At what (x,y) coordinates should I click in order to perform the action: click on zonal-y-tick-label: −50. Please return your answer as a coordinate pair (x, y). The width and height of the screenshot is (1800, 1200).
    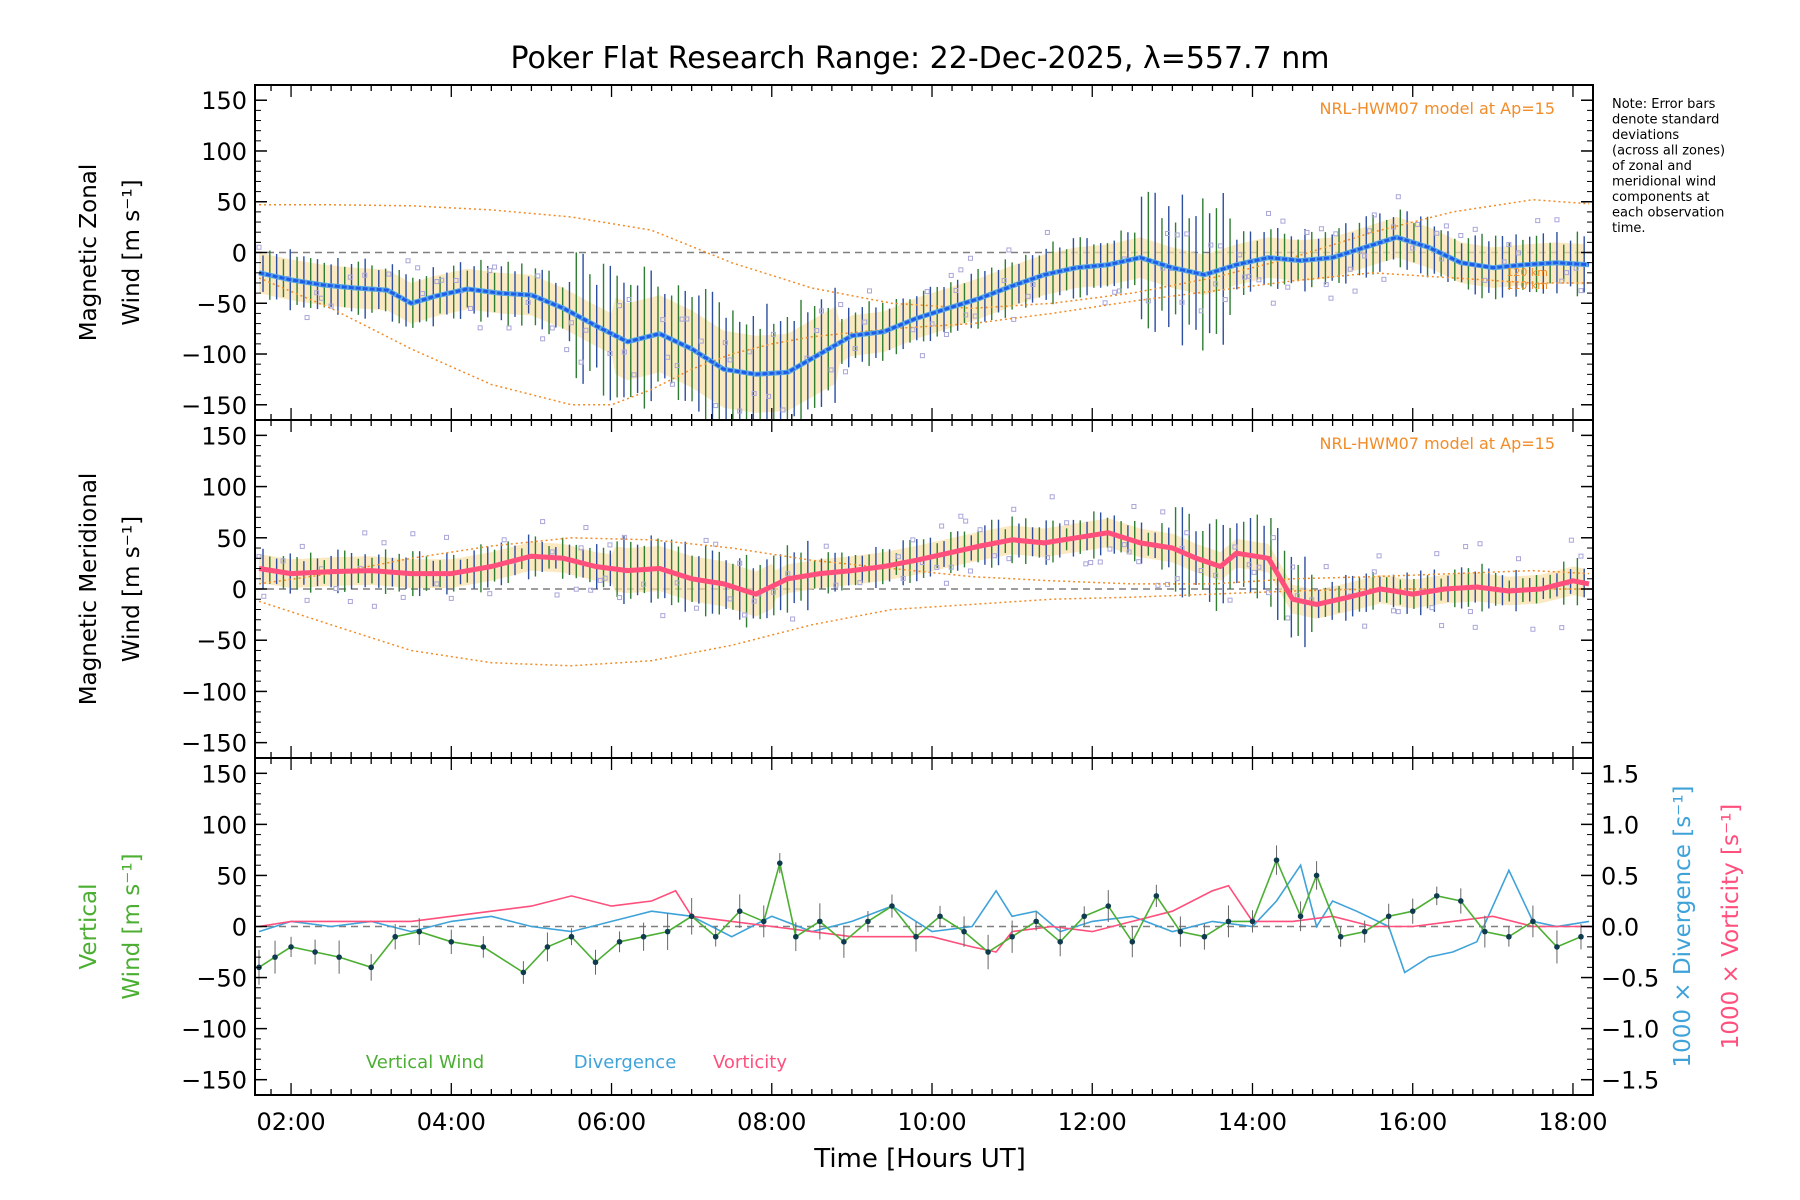
    Looking at the image, I should click on (221, 304).